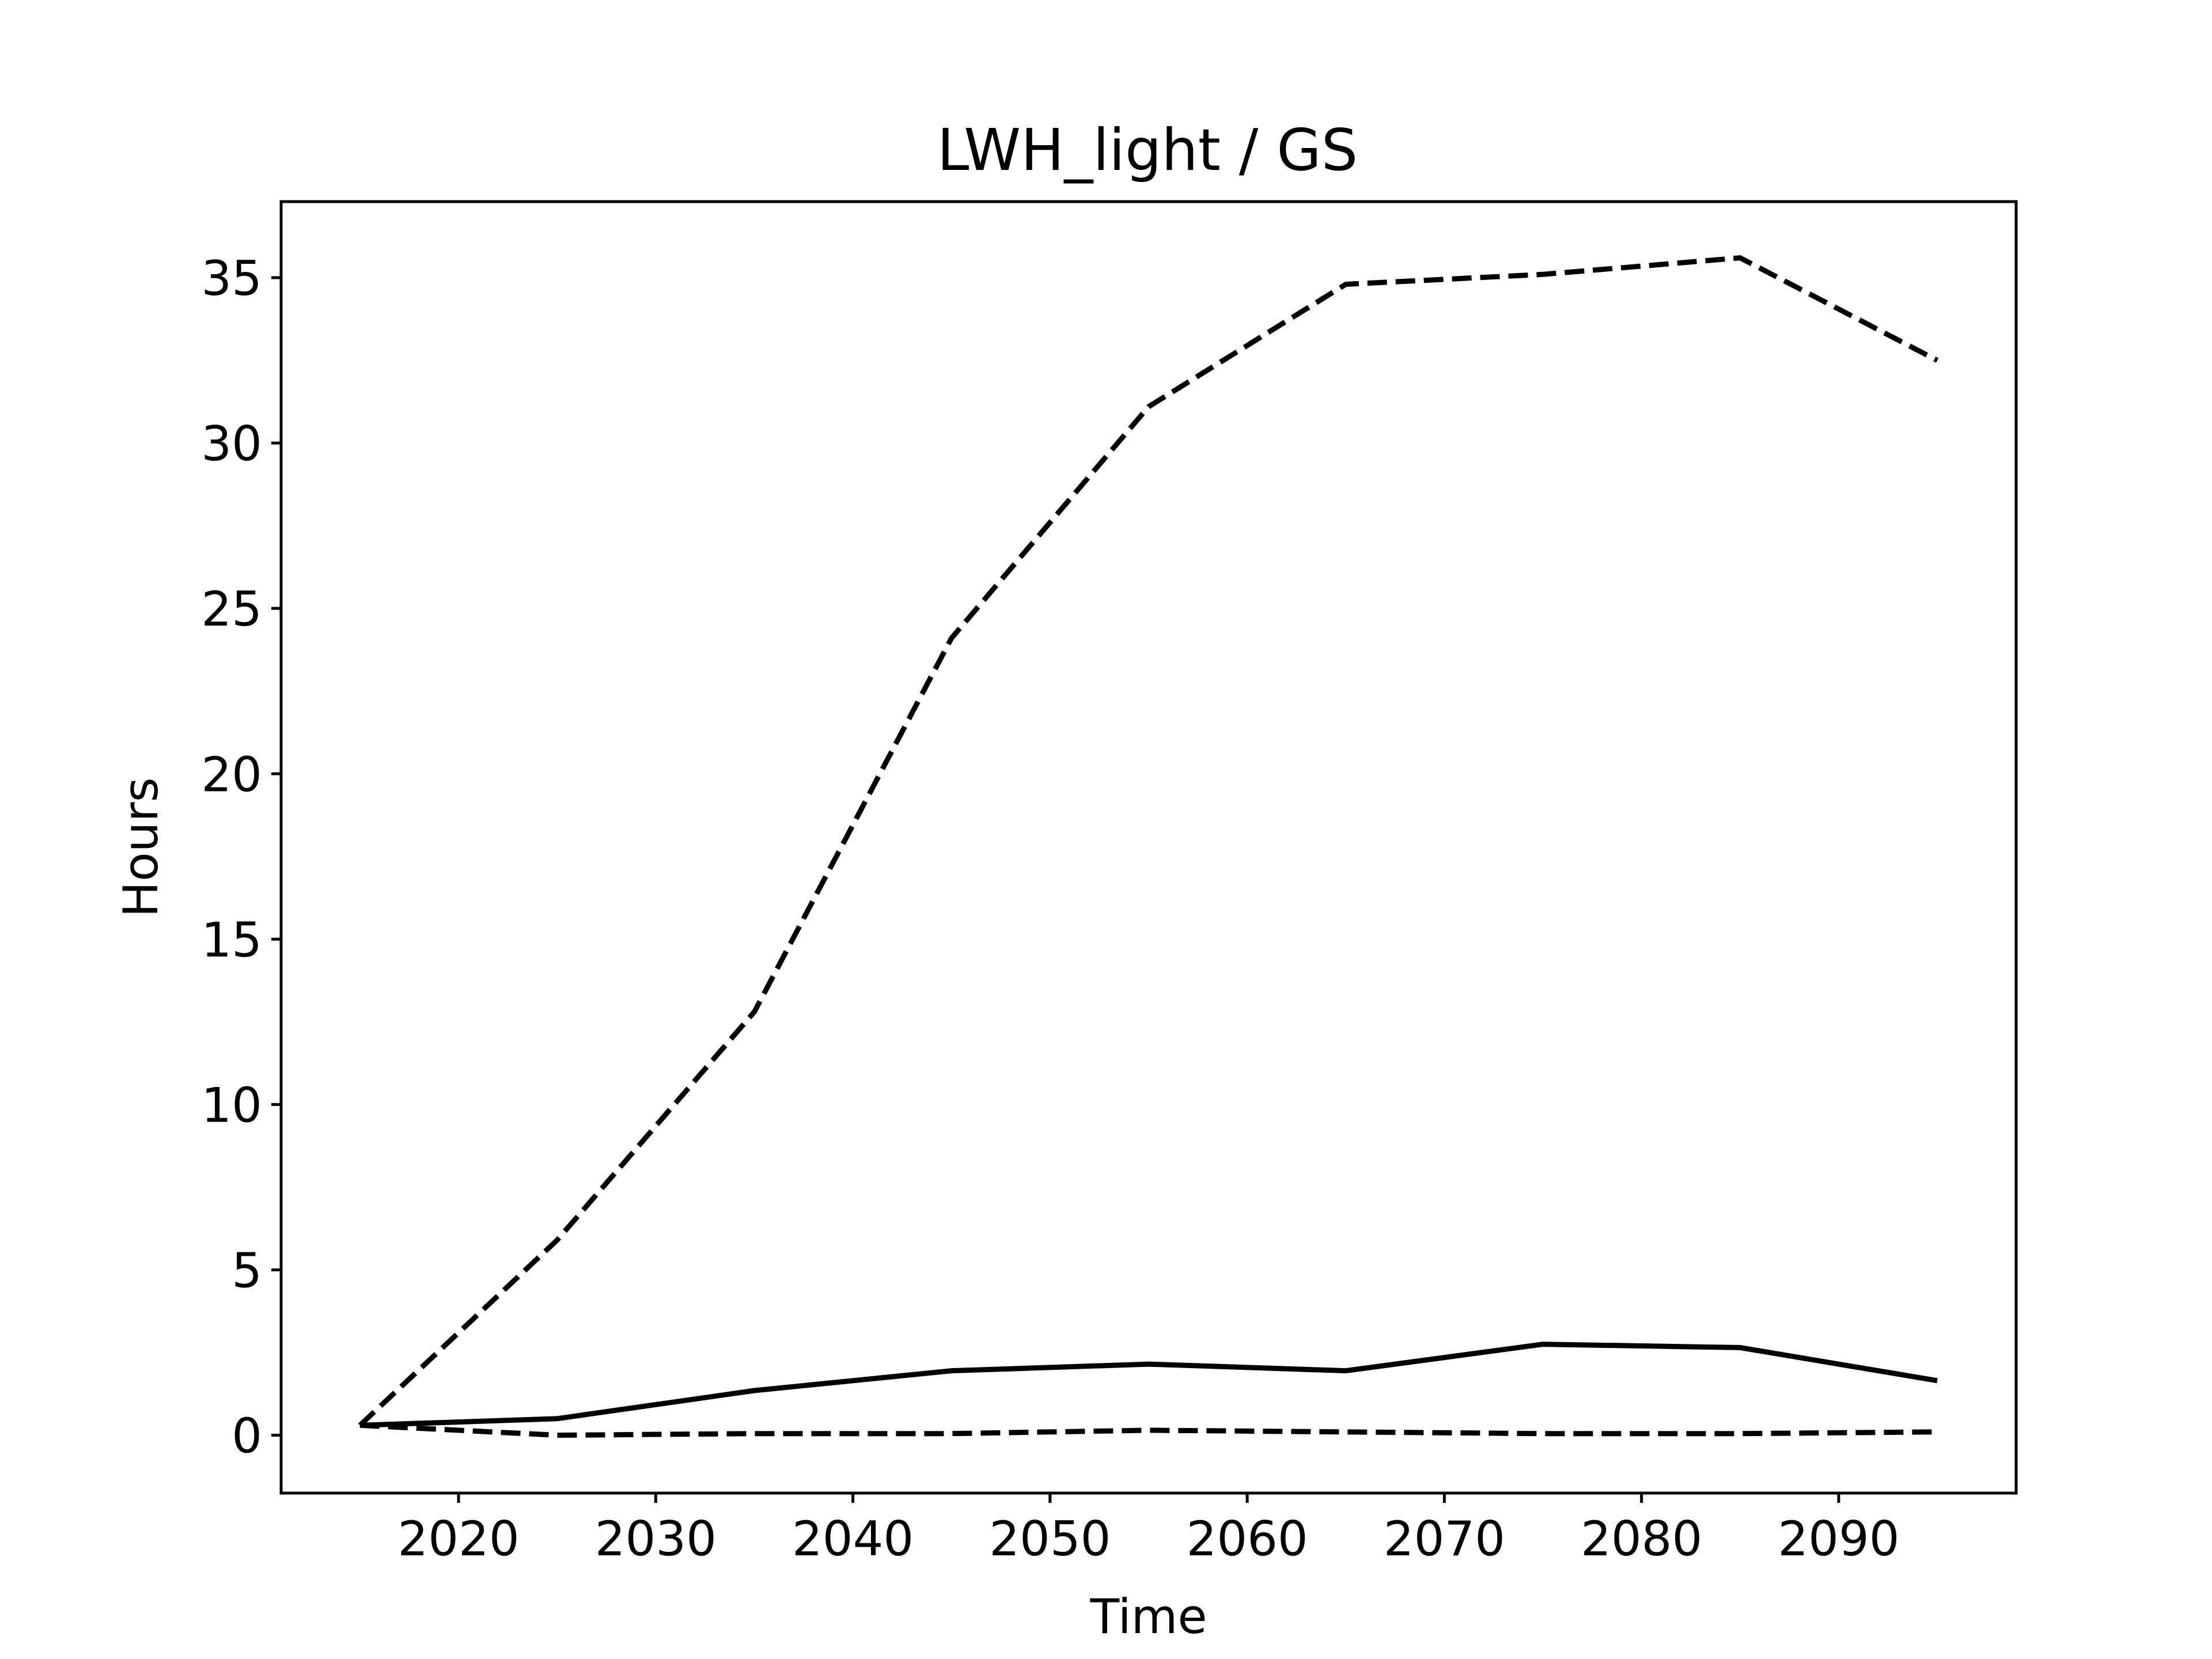  I want to click on y-tick-label: 10, so click(231, 1105).